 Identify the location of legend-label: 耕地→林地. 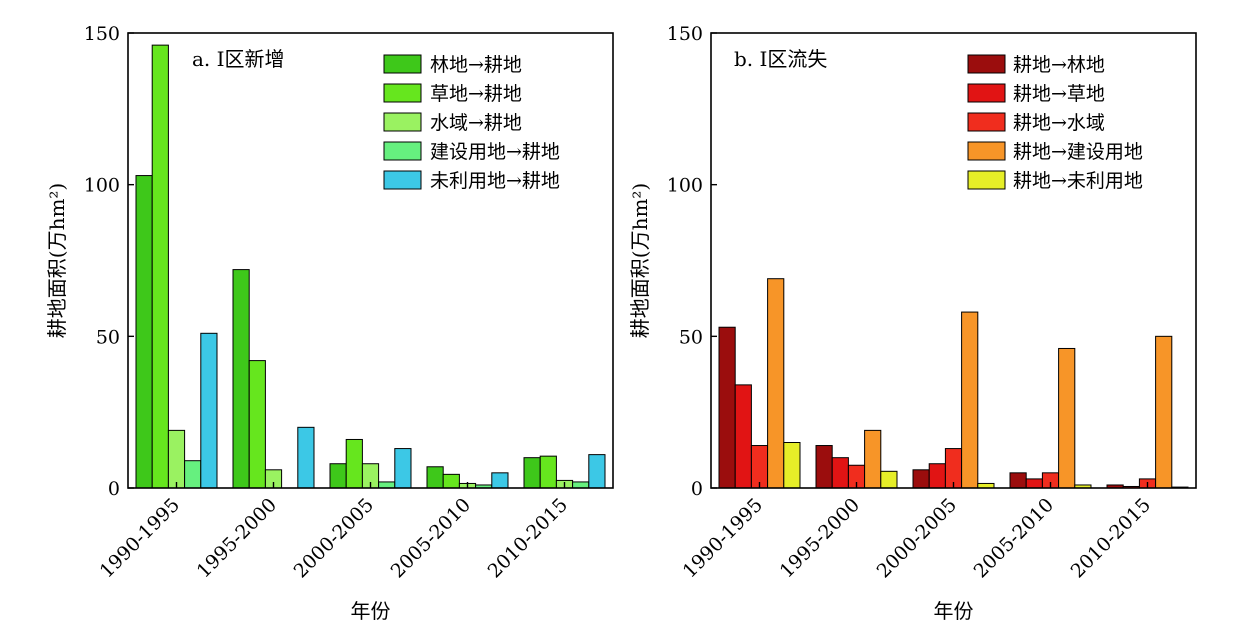
(1059, 65).